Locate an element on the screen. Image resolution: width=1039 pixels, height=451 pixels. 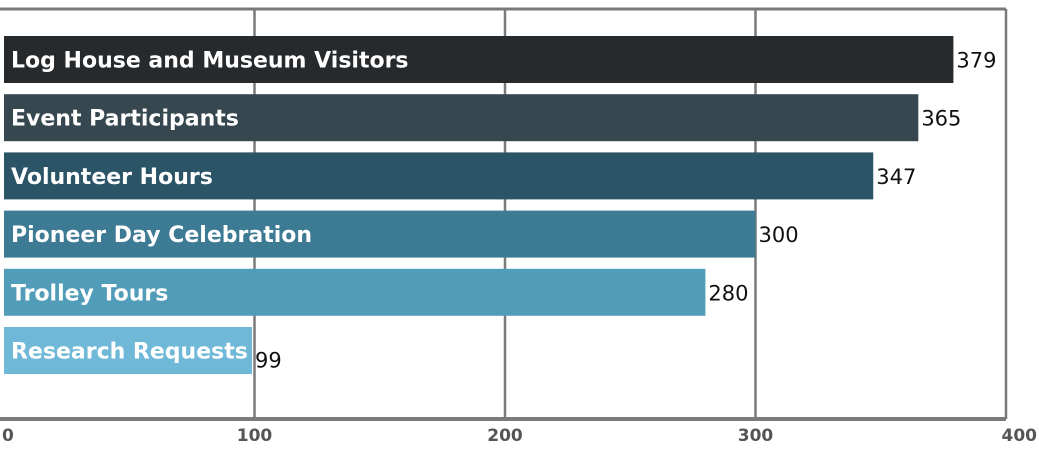
x-tick-label: 200 is located at coordinates (505, 436).